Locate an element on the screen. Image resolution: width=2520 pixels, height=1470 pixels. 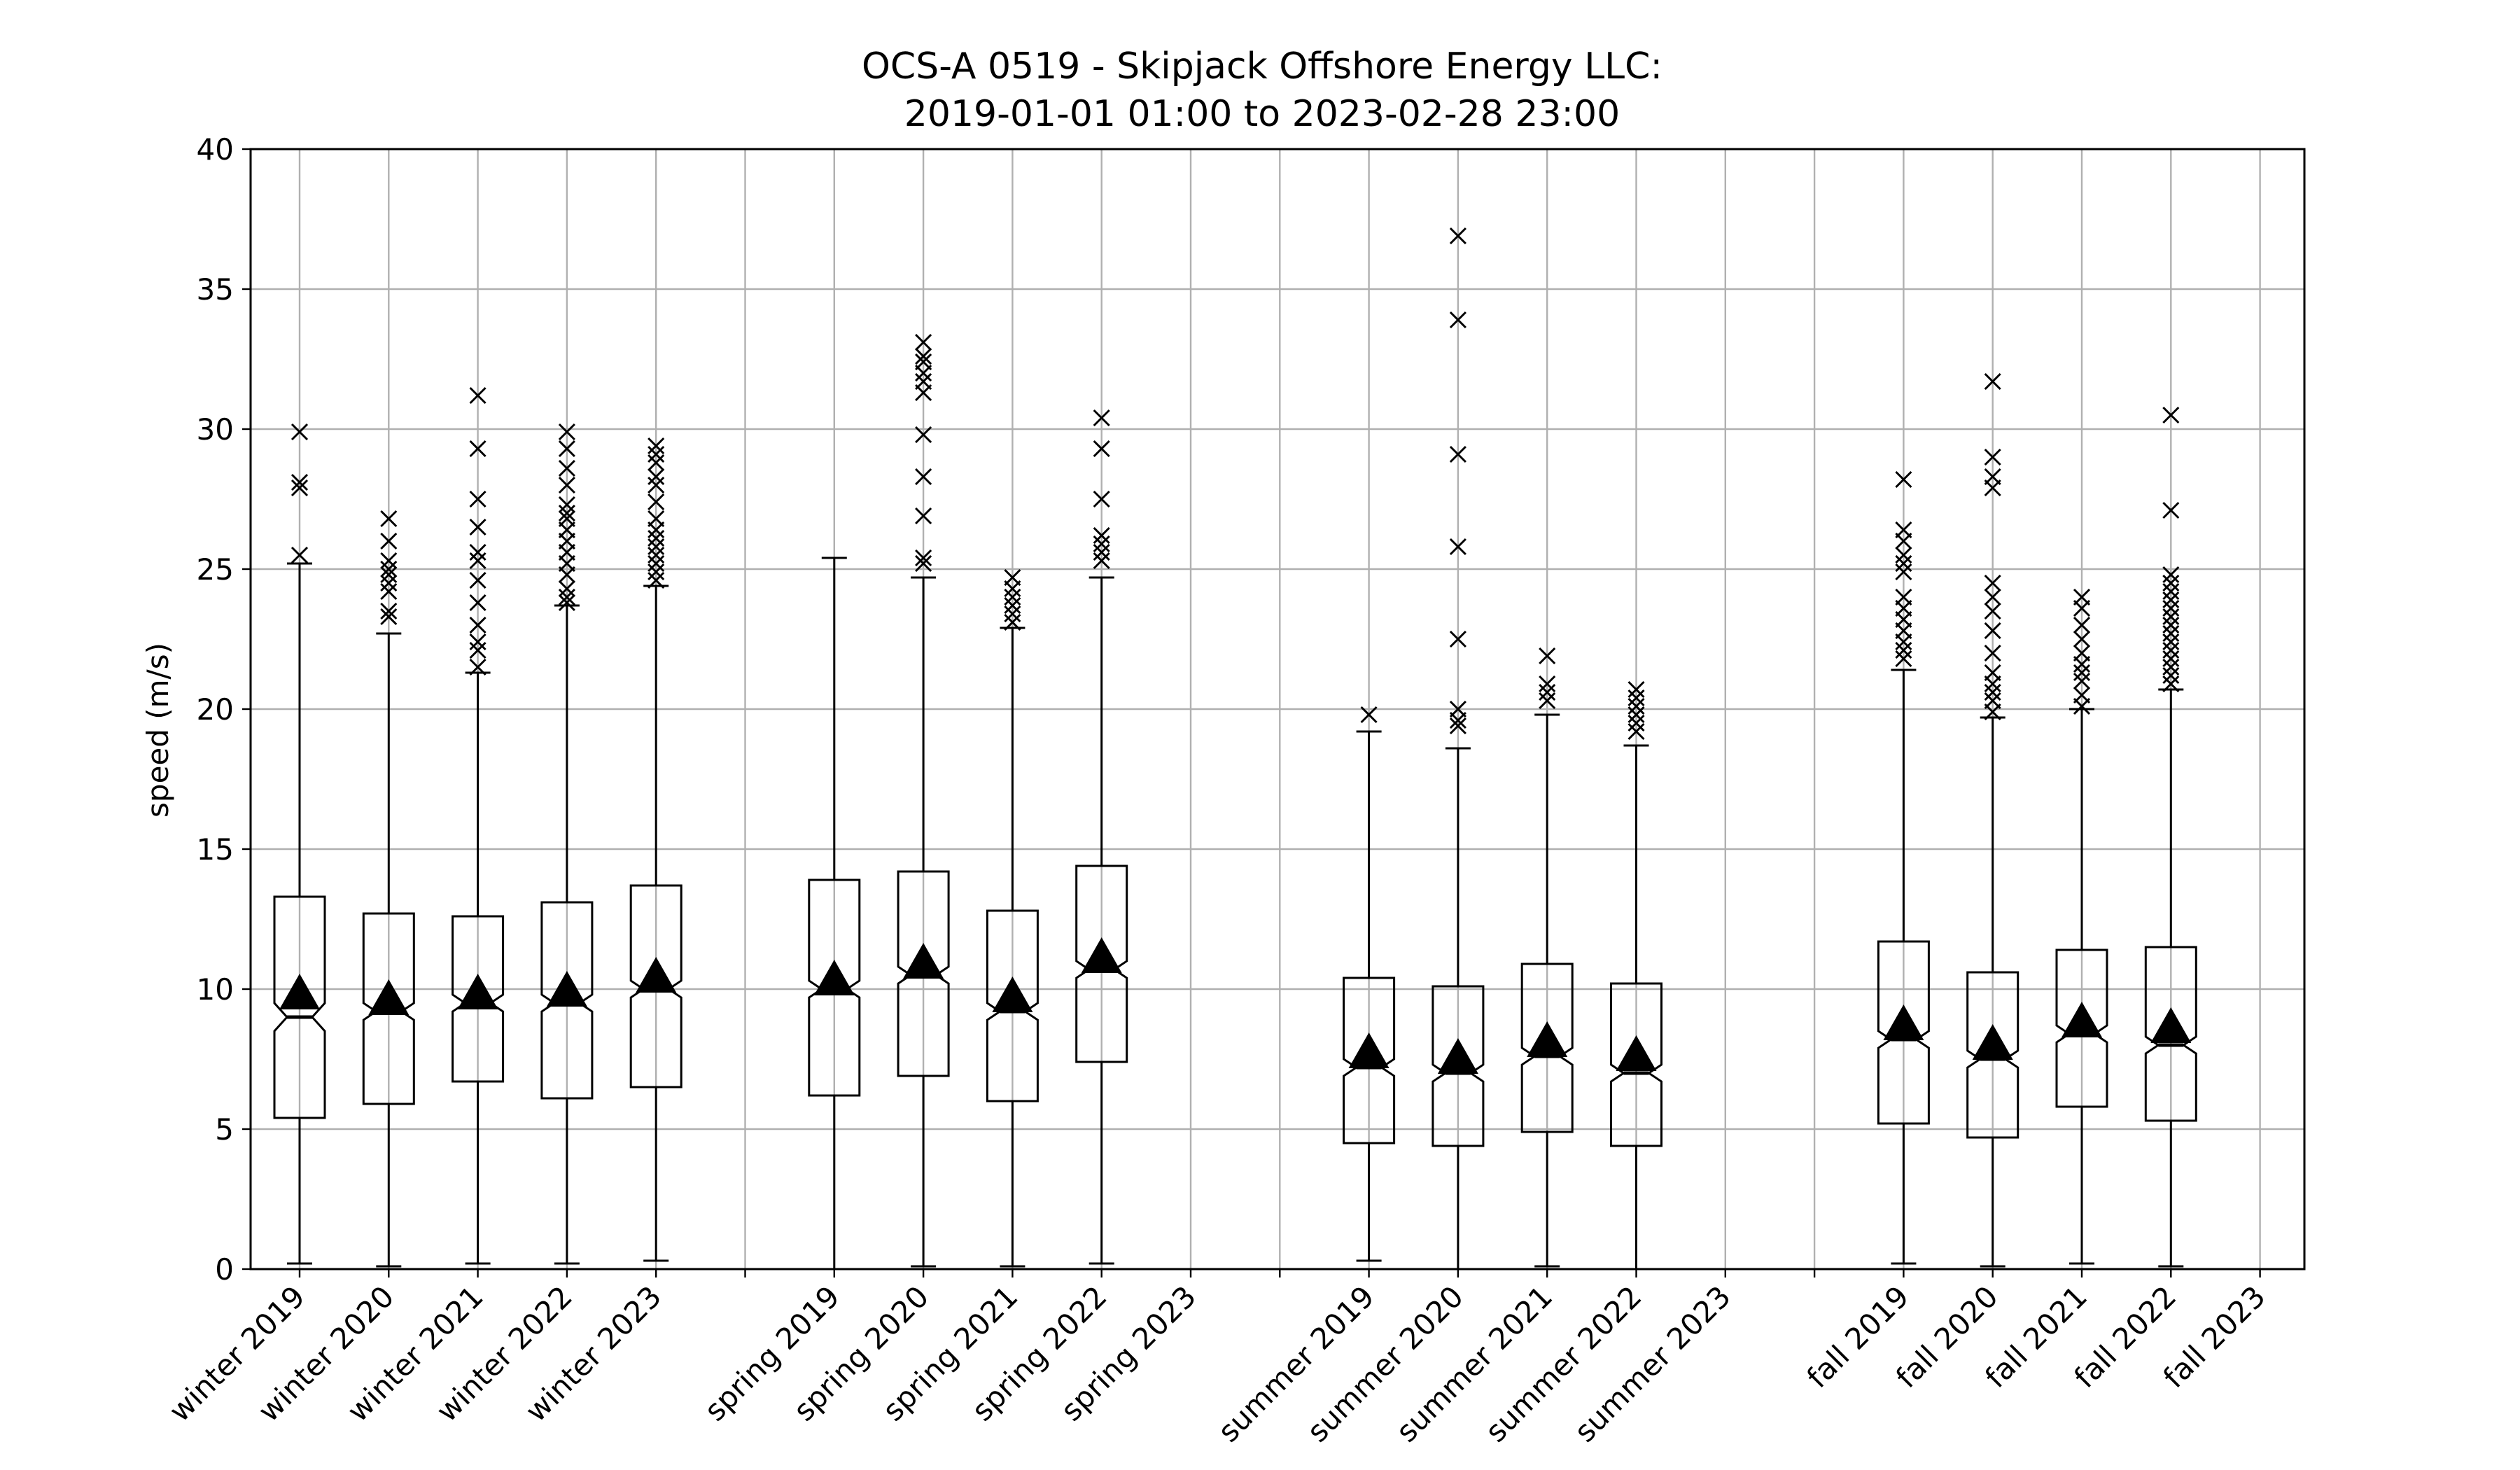
box-summer-2019 is located at coordinates (1369, 984).